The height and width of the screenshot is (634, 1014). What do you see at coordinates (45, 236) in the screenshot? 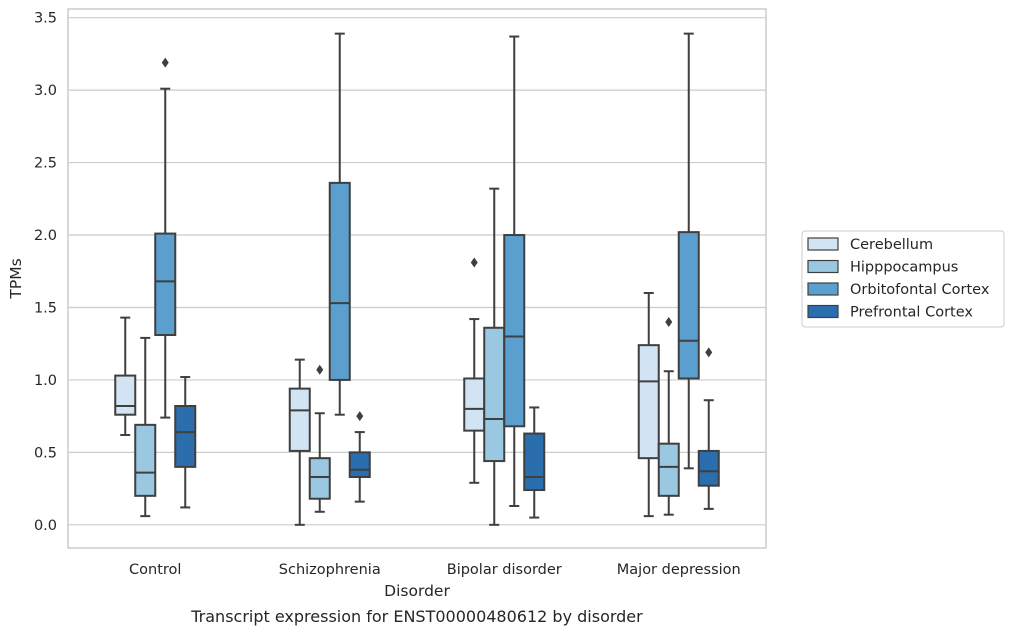
I see `y-tick-label: 2.0` at bounding box center [45, 236].